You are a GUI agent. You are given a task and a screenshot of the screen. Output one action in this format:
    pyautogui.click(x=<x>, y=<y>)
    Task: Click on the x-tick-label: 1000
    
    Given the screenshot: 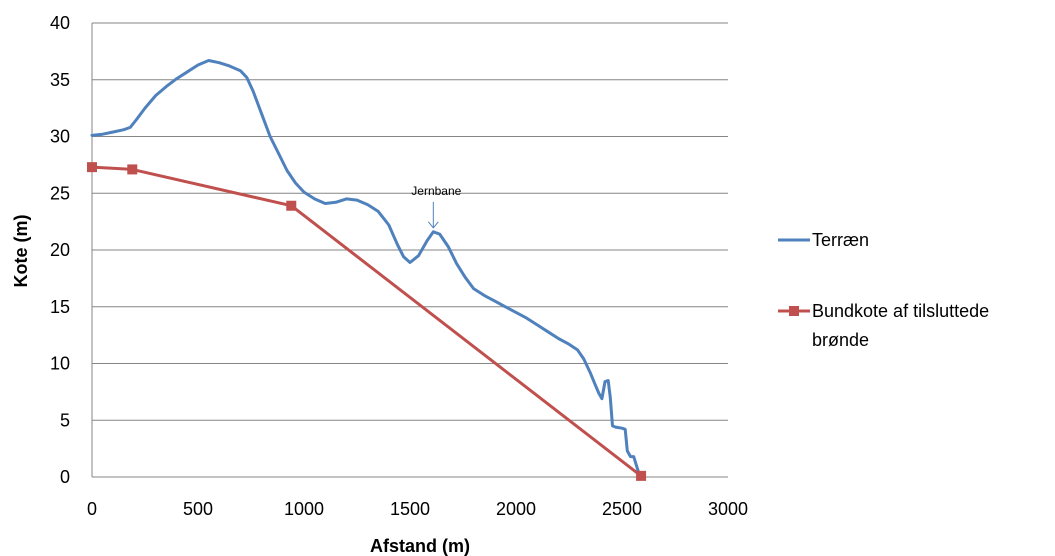 What is the action you would take?
    pyautogui.click(x=304, y=509)
    